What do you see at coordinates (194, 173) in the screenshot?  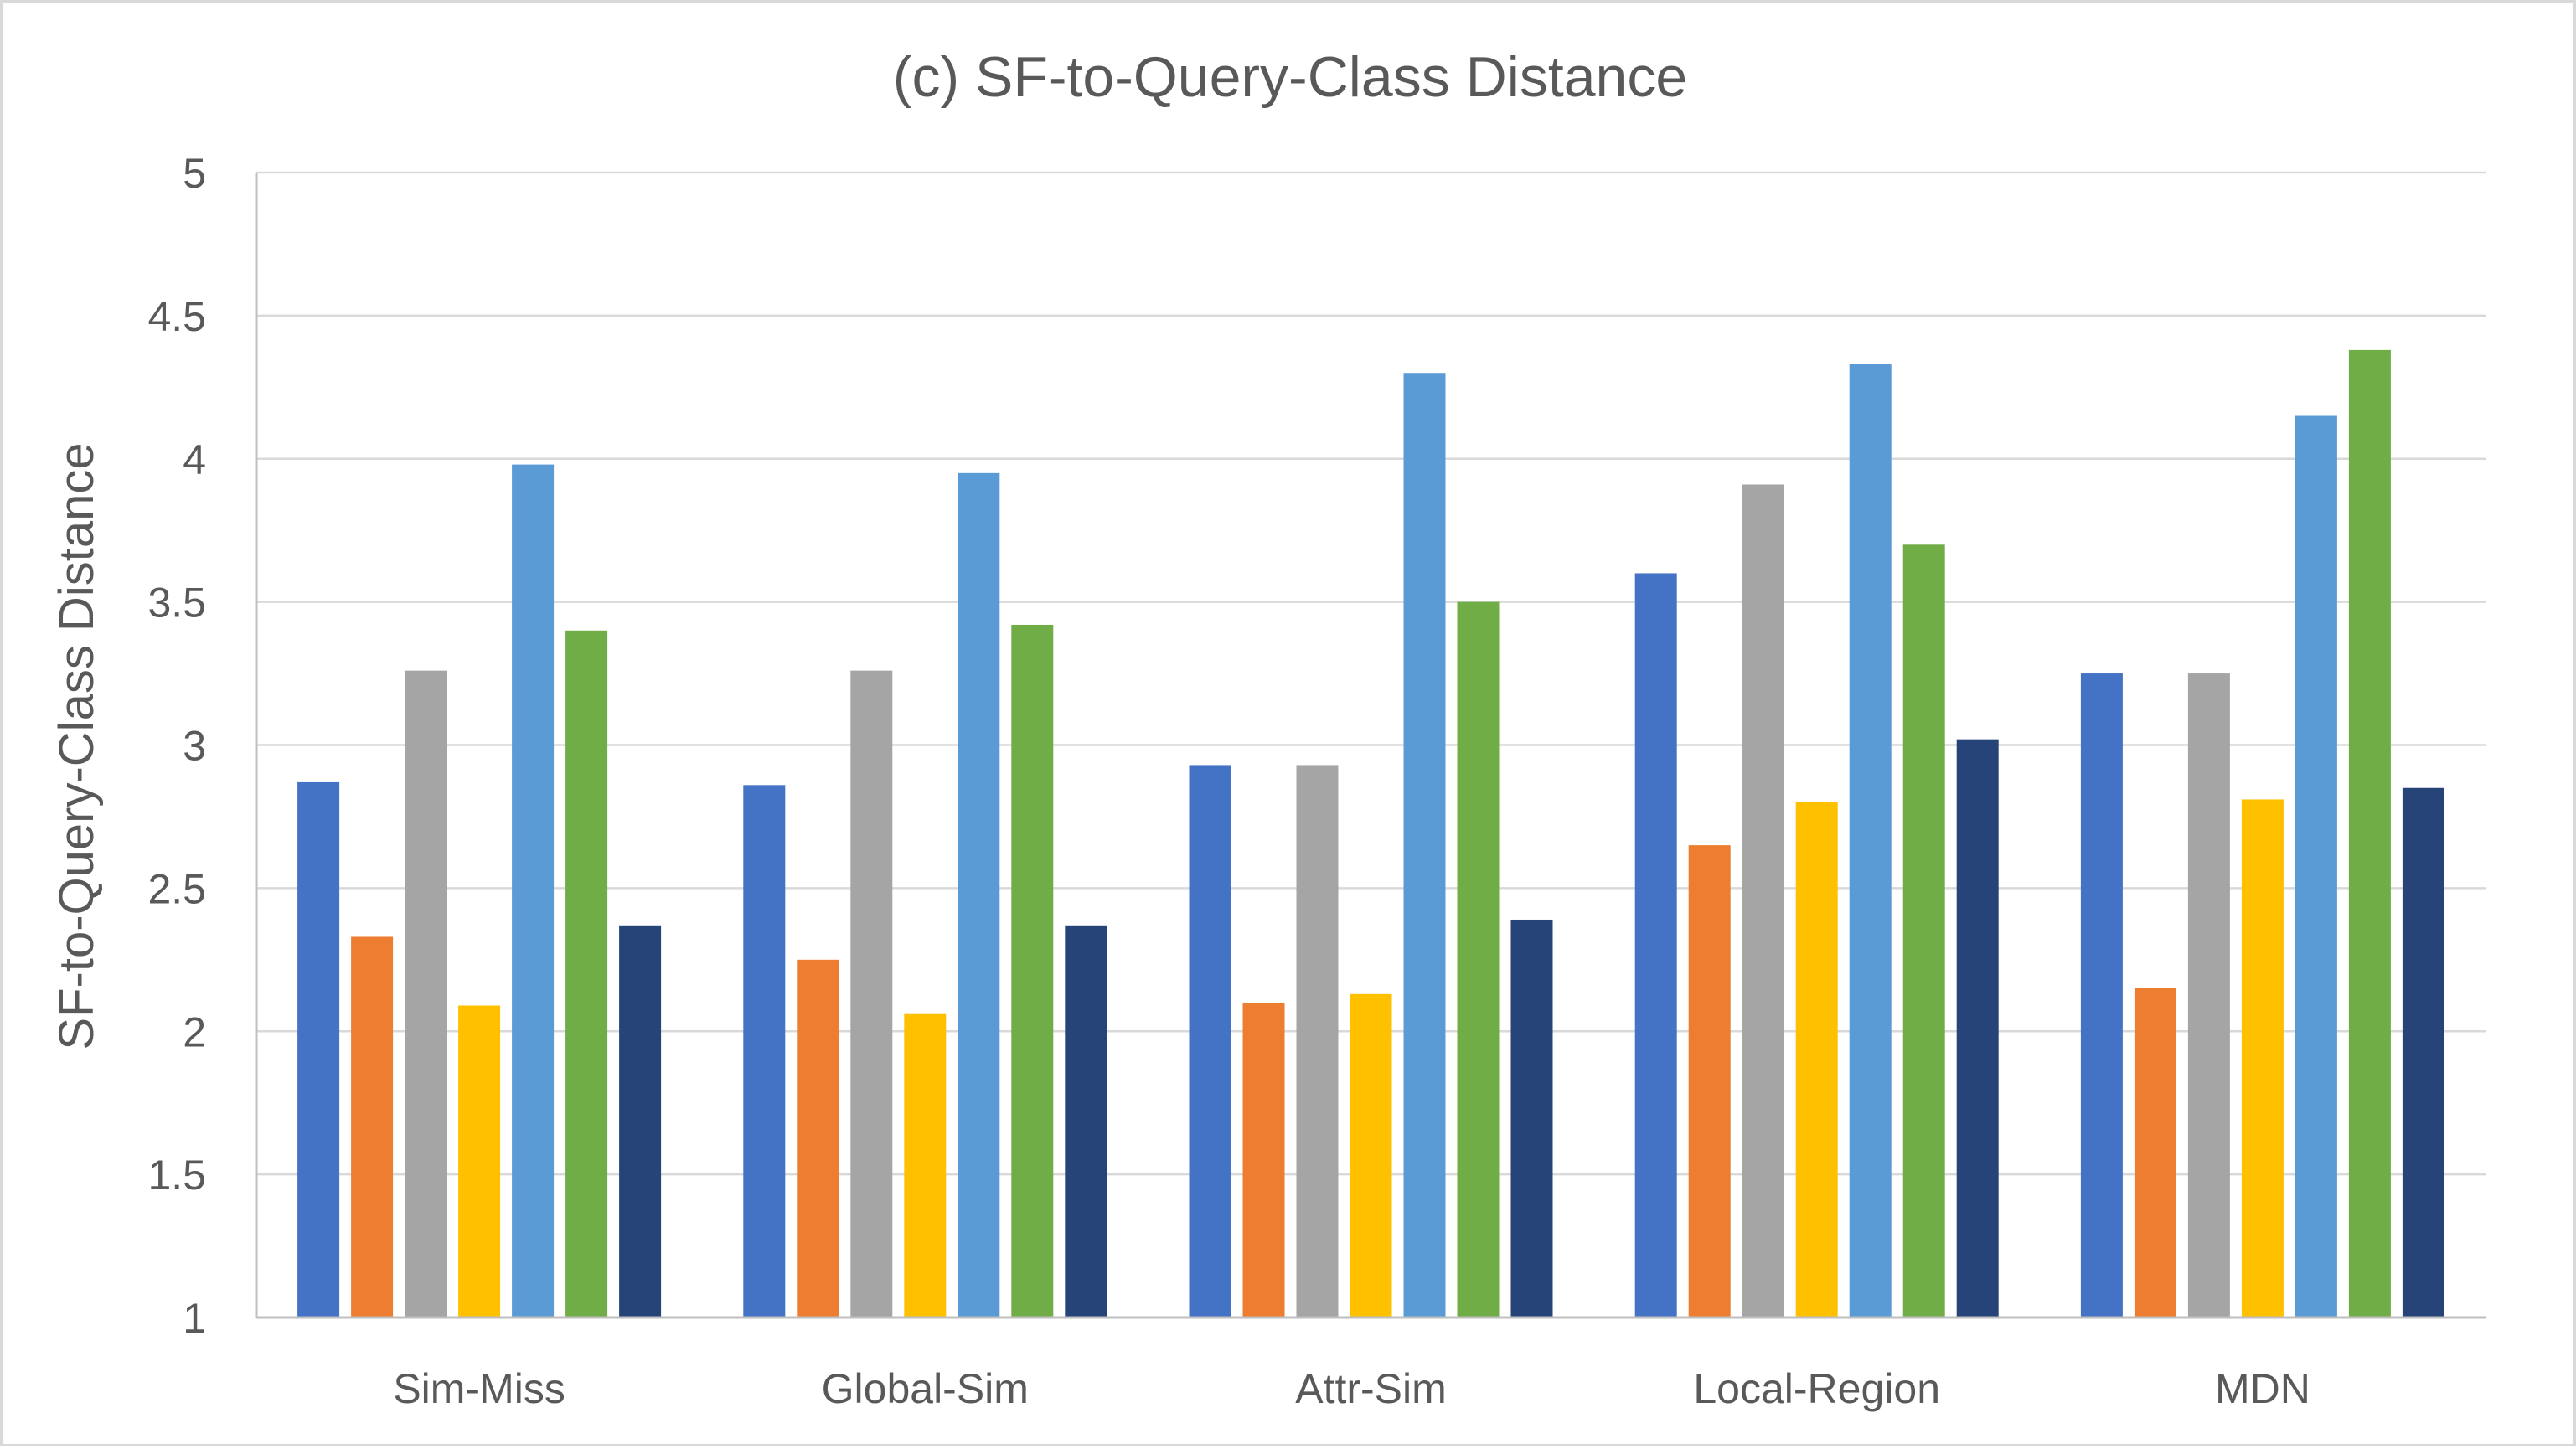 I see `y-tick-label: 5` at bounding box center [194, 173].